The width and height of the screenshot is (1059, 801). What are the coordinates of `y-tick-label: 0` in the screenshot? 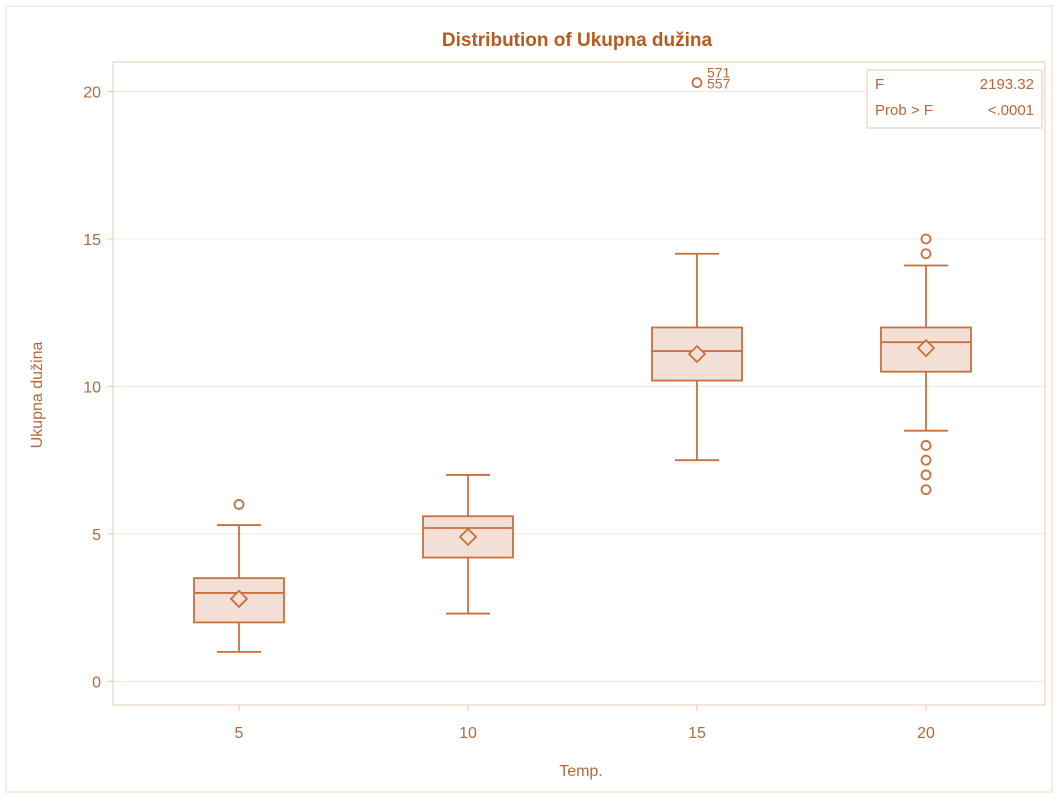 It's located at (96, 682).